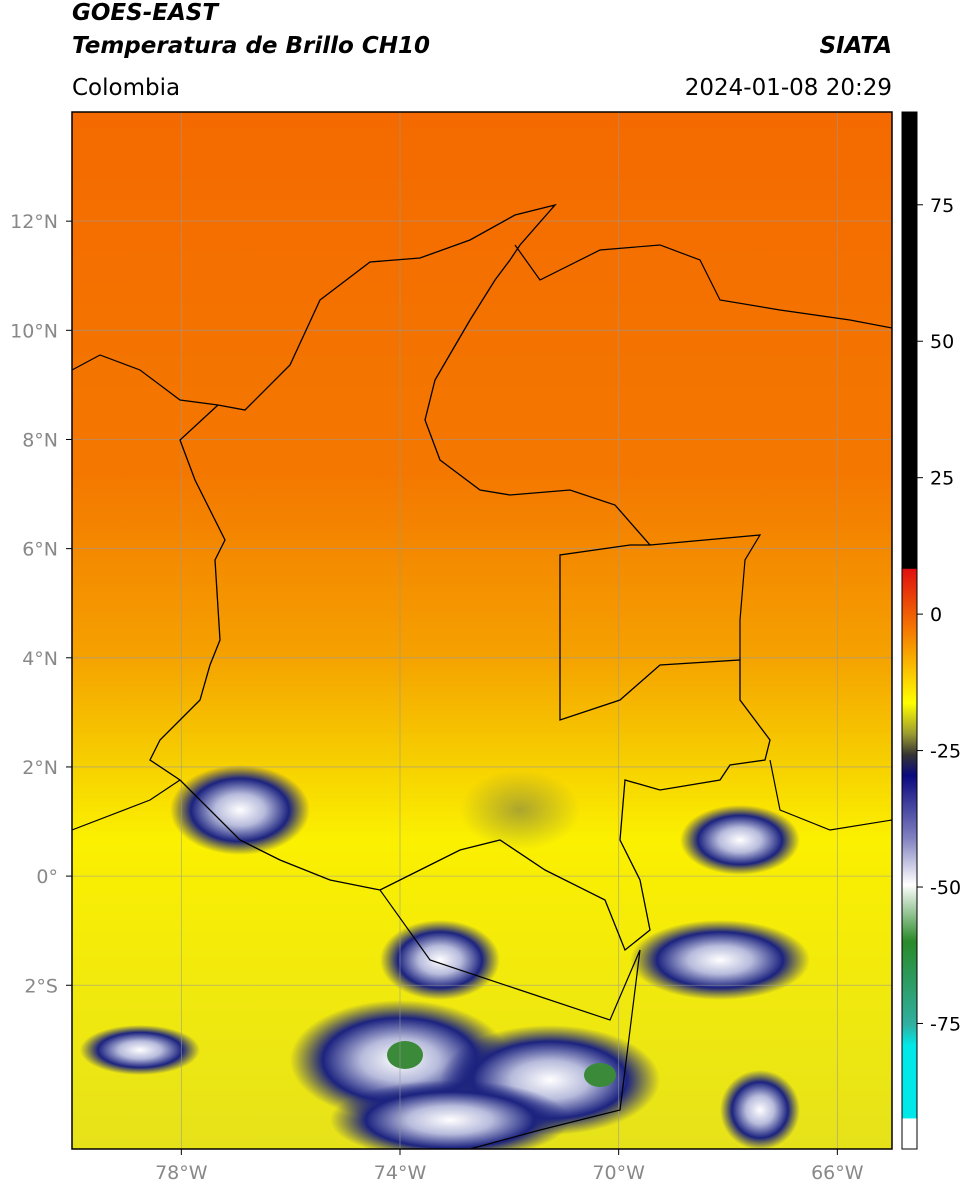  I want to click on colorbar, so click(909, 630).